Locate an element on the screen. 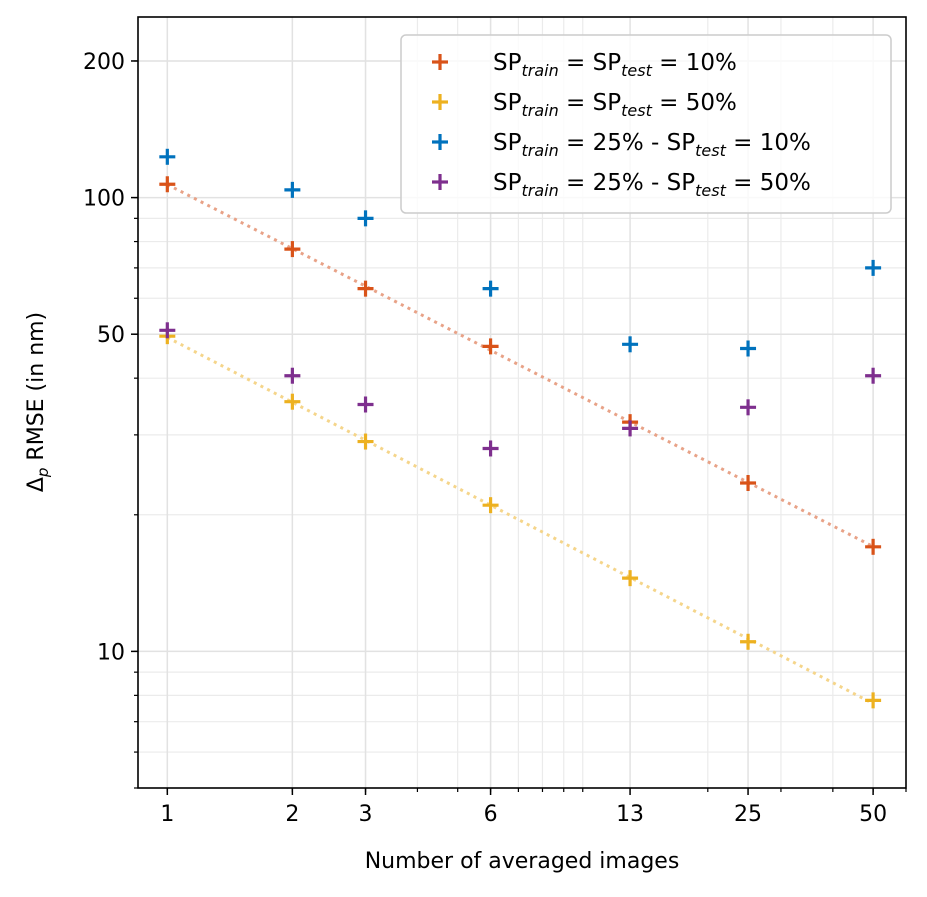 This screenshot has width=927, height=897. legend-label: SPtrain = SPtest = 50% is located at coordinates (615, 105).